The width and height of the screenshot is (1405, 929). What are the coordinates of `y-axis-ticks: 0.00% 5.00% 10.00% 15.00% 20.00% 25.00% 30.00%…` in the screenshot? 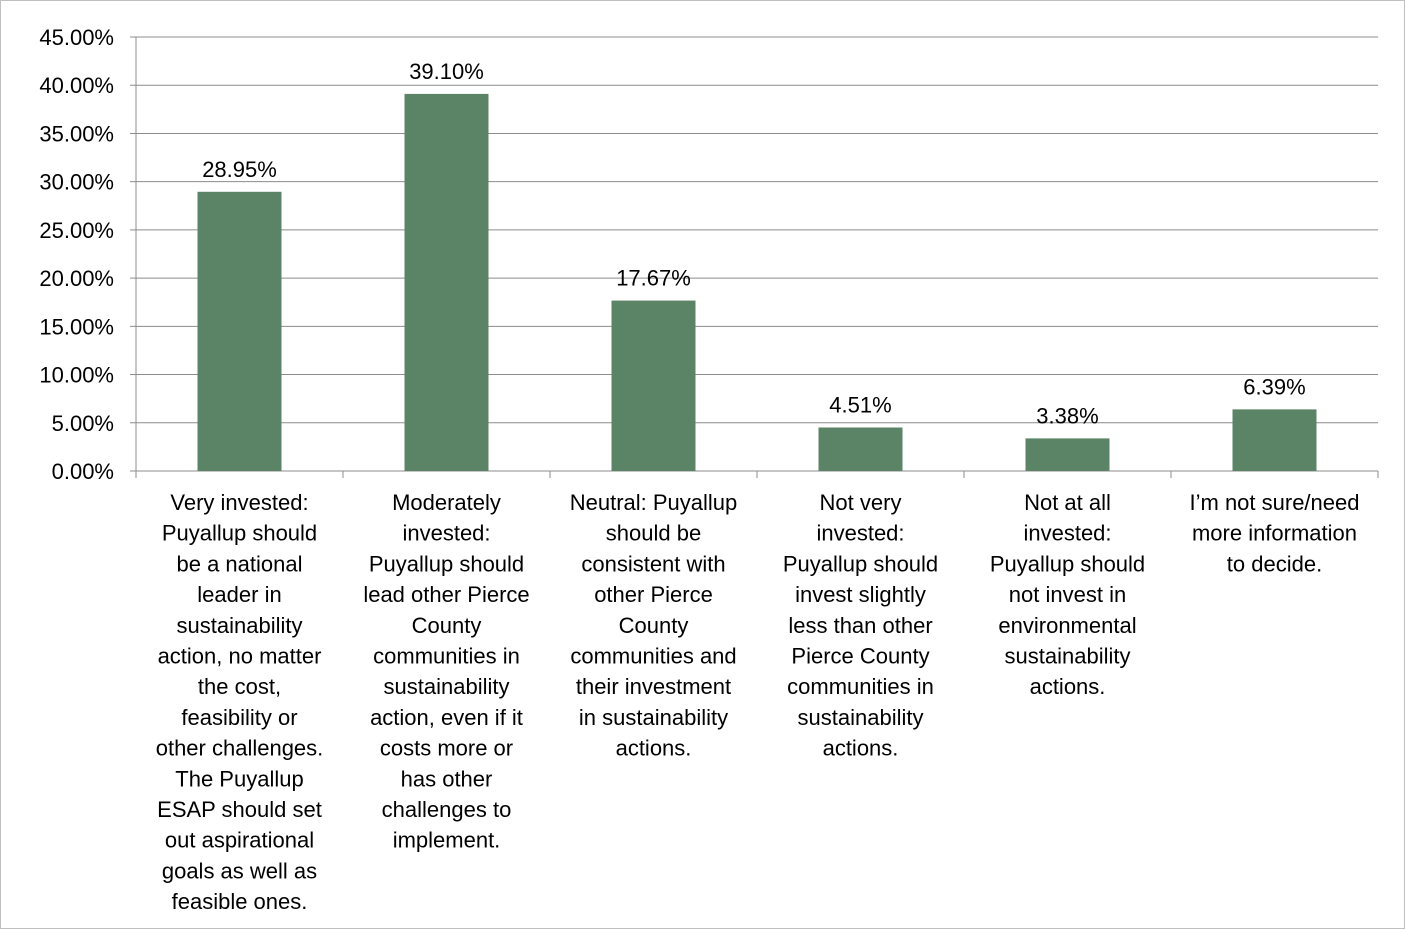 It's located at (76, 254).